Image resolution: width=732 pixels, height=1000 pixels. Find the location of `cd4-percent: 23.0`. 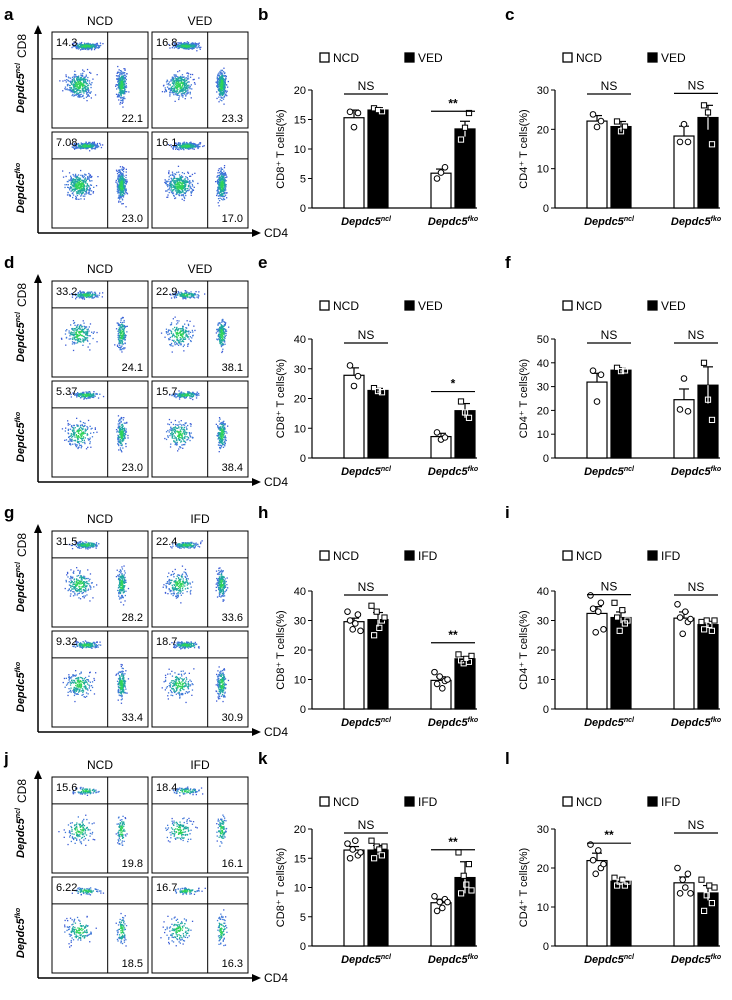

cd4-percent: 23.0 is located at coordinates (132, 219).